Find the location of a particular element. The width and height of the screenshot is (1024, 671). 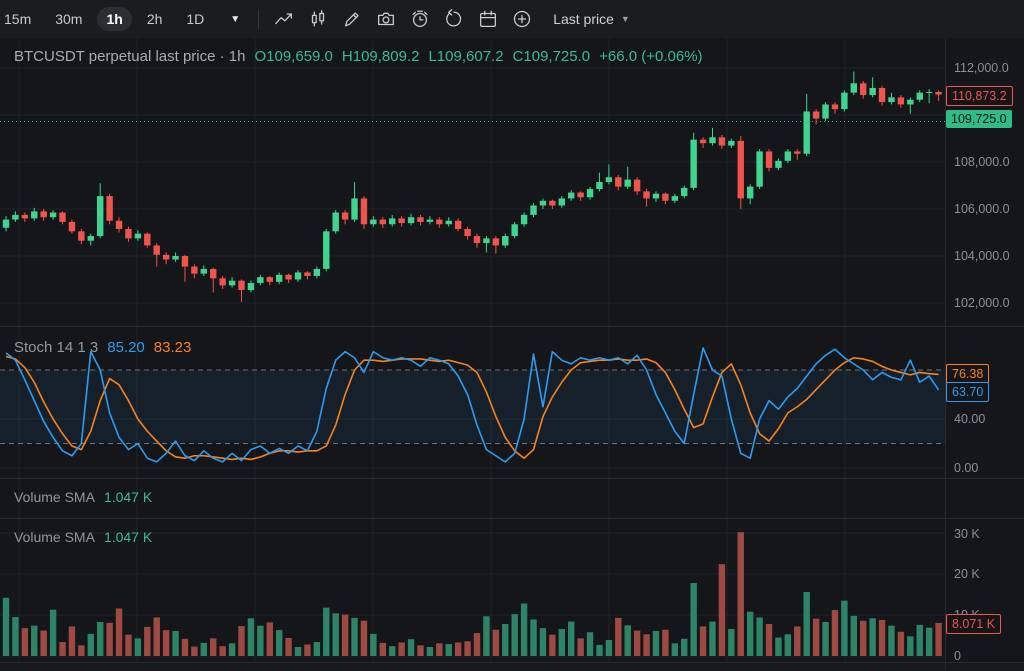

volume-tick: 20 K is located at coordinates (967, 574).